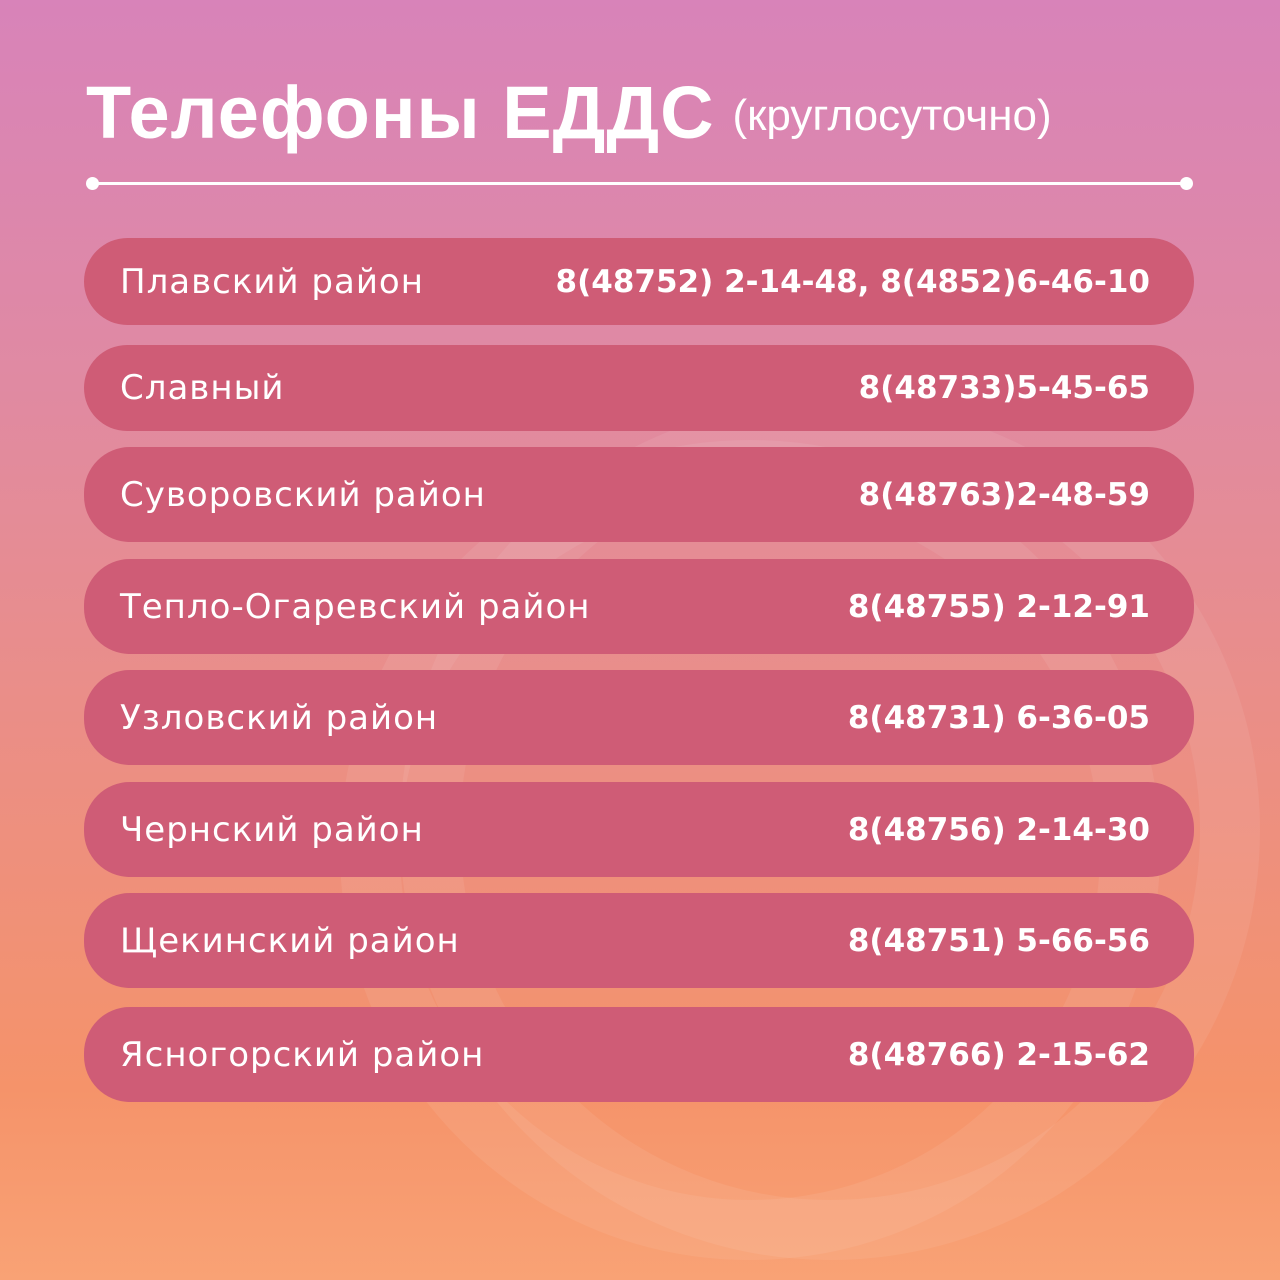  I want to click on list-item: Тепло-Огаревский район 8(48755) 2-12-91, so click(639, 606).